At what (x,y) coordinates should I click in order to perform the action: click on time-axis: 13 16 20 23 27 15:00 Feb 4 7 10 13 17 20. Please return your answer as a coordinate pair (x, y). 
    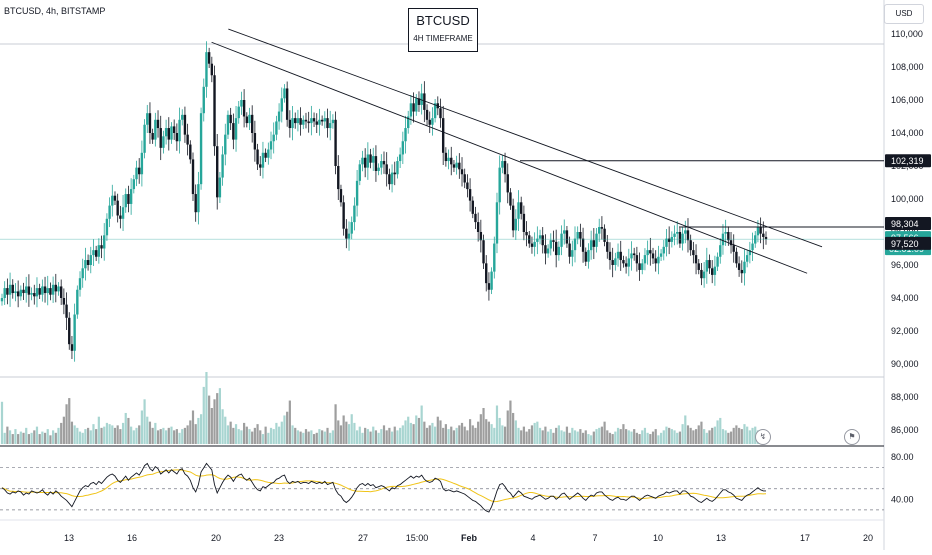
    Looking at the image, I should click on (468, 538).